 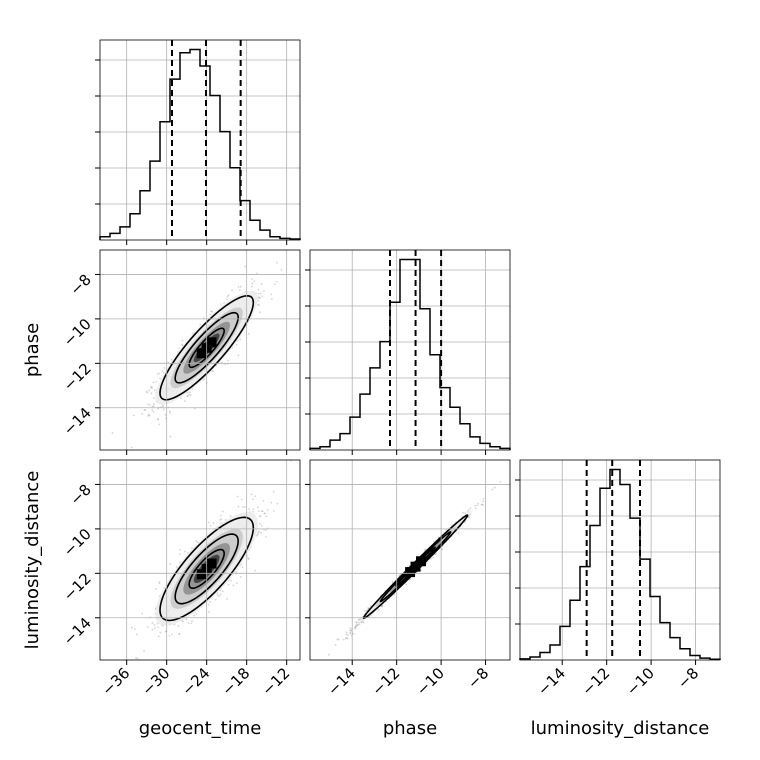 What do you see at coordinates (410, 354) in the screenshot?
I see `histogram-phase` at bounding box center [410, 354].